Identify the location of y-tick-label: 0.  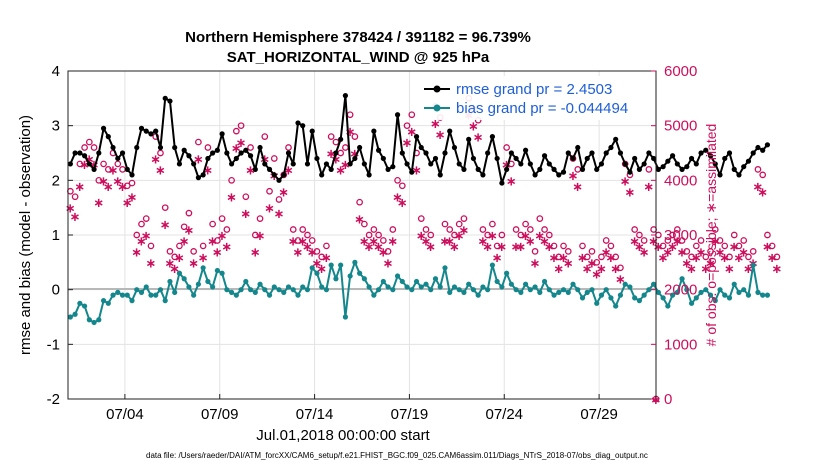
(56, 290).